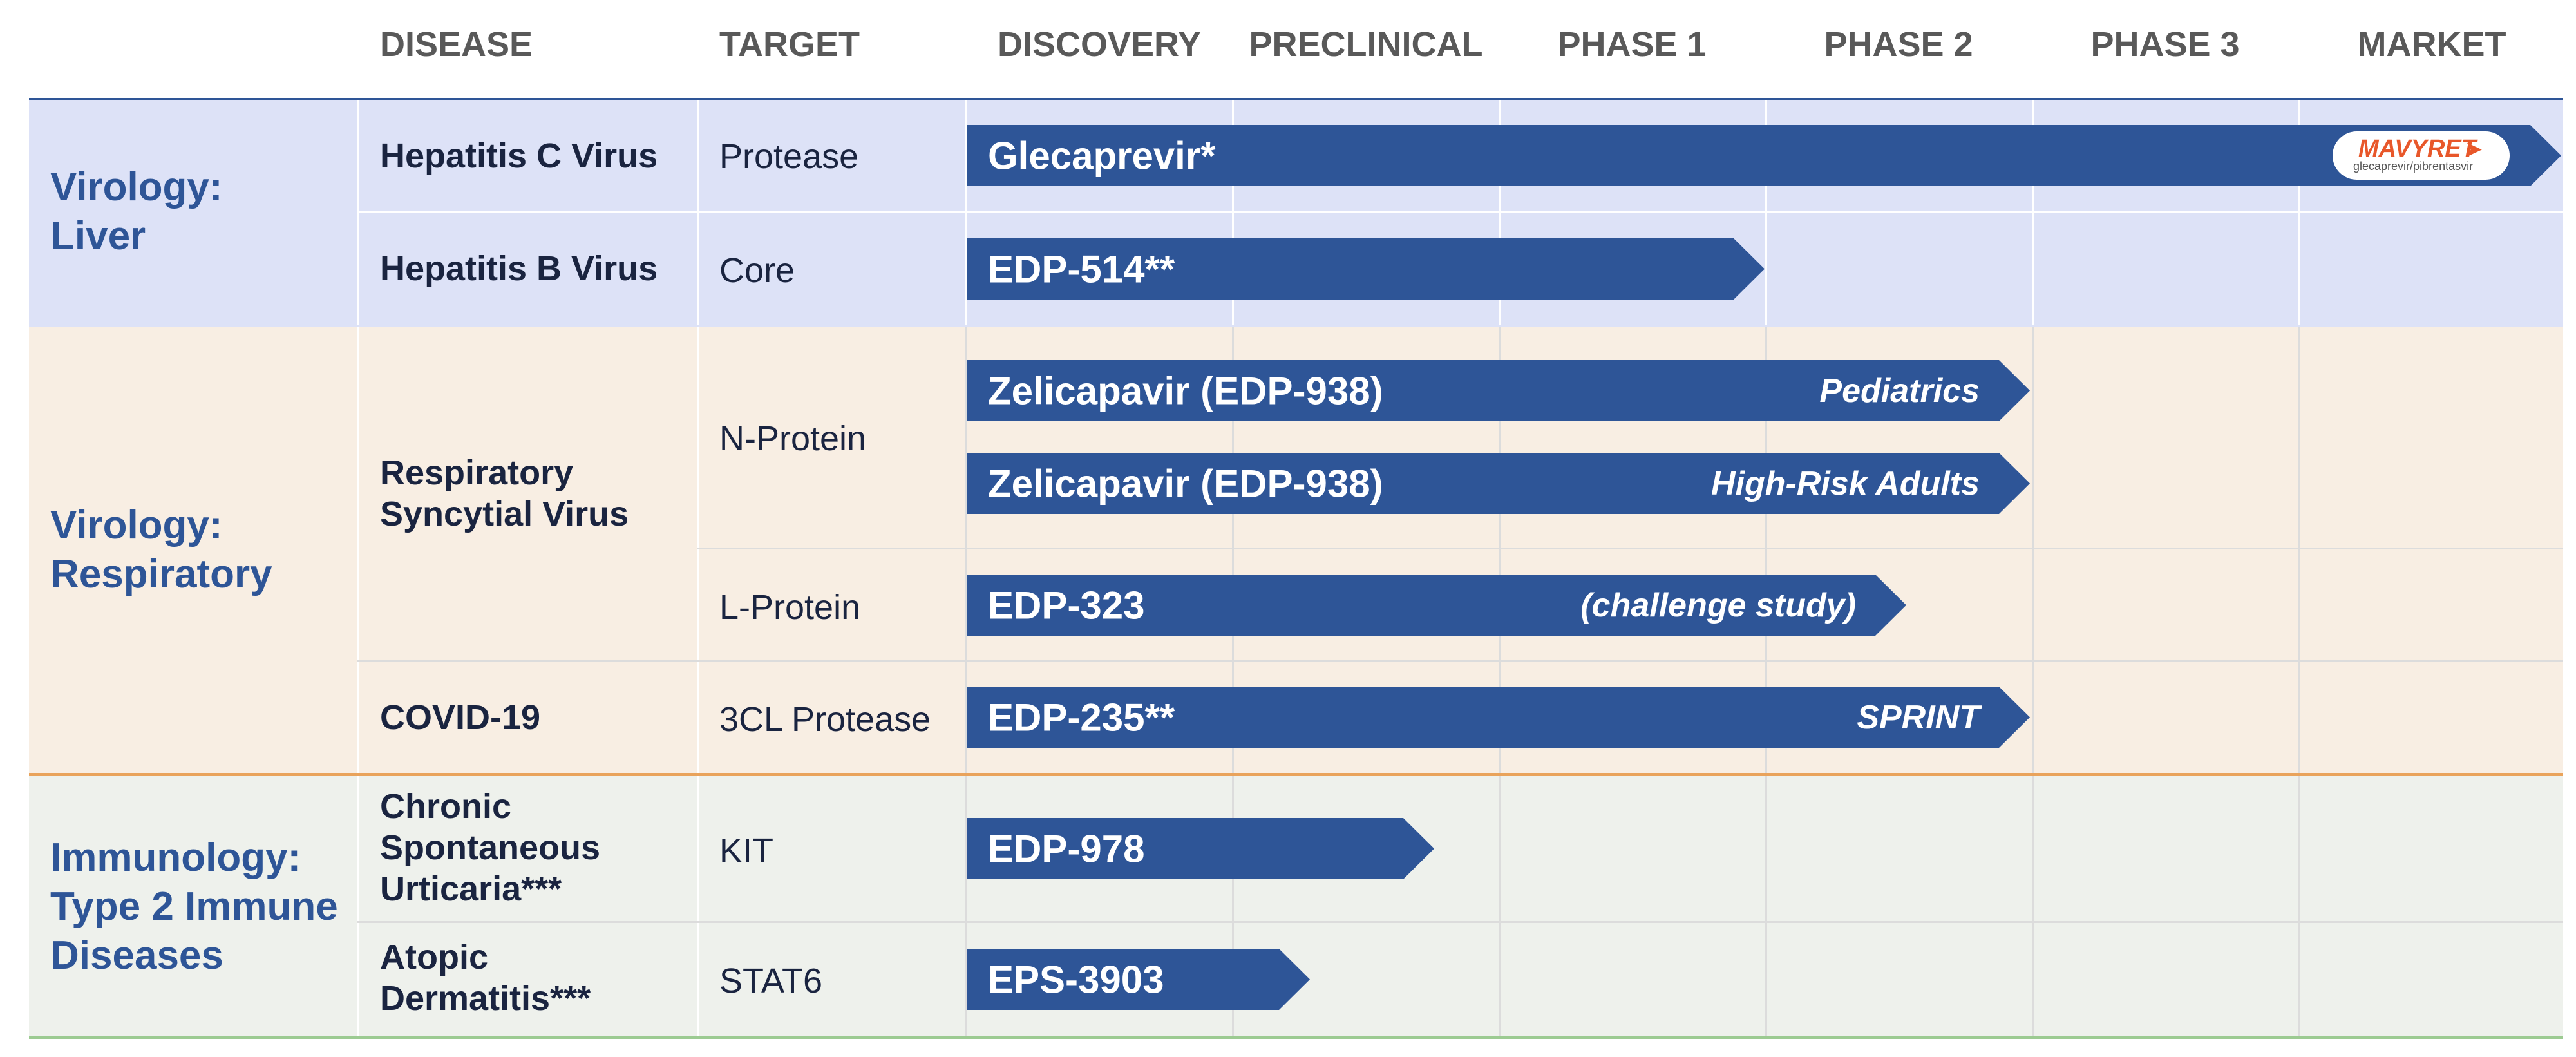  What do you see at coordinates (1066, 848) in the screenshot?
I see `program-name: EDP-978` at bounding box center [1066, 848].